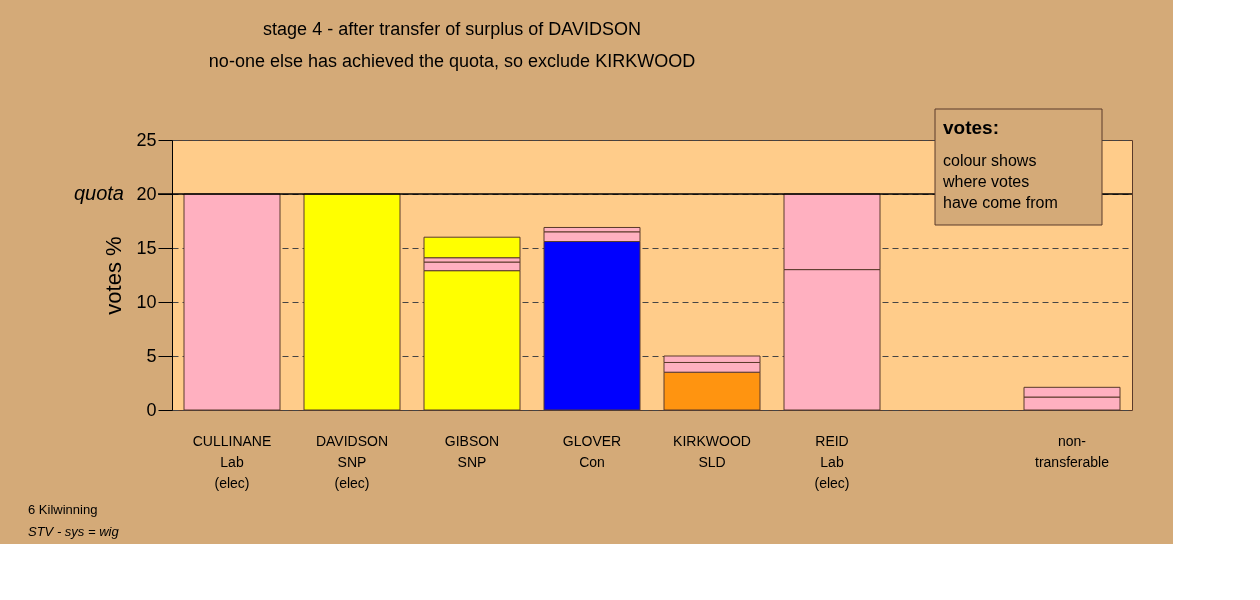 This screenshot has width=1260, height=600. I want to click on y-tick-label: 5, so click(151, 355).